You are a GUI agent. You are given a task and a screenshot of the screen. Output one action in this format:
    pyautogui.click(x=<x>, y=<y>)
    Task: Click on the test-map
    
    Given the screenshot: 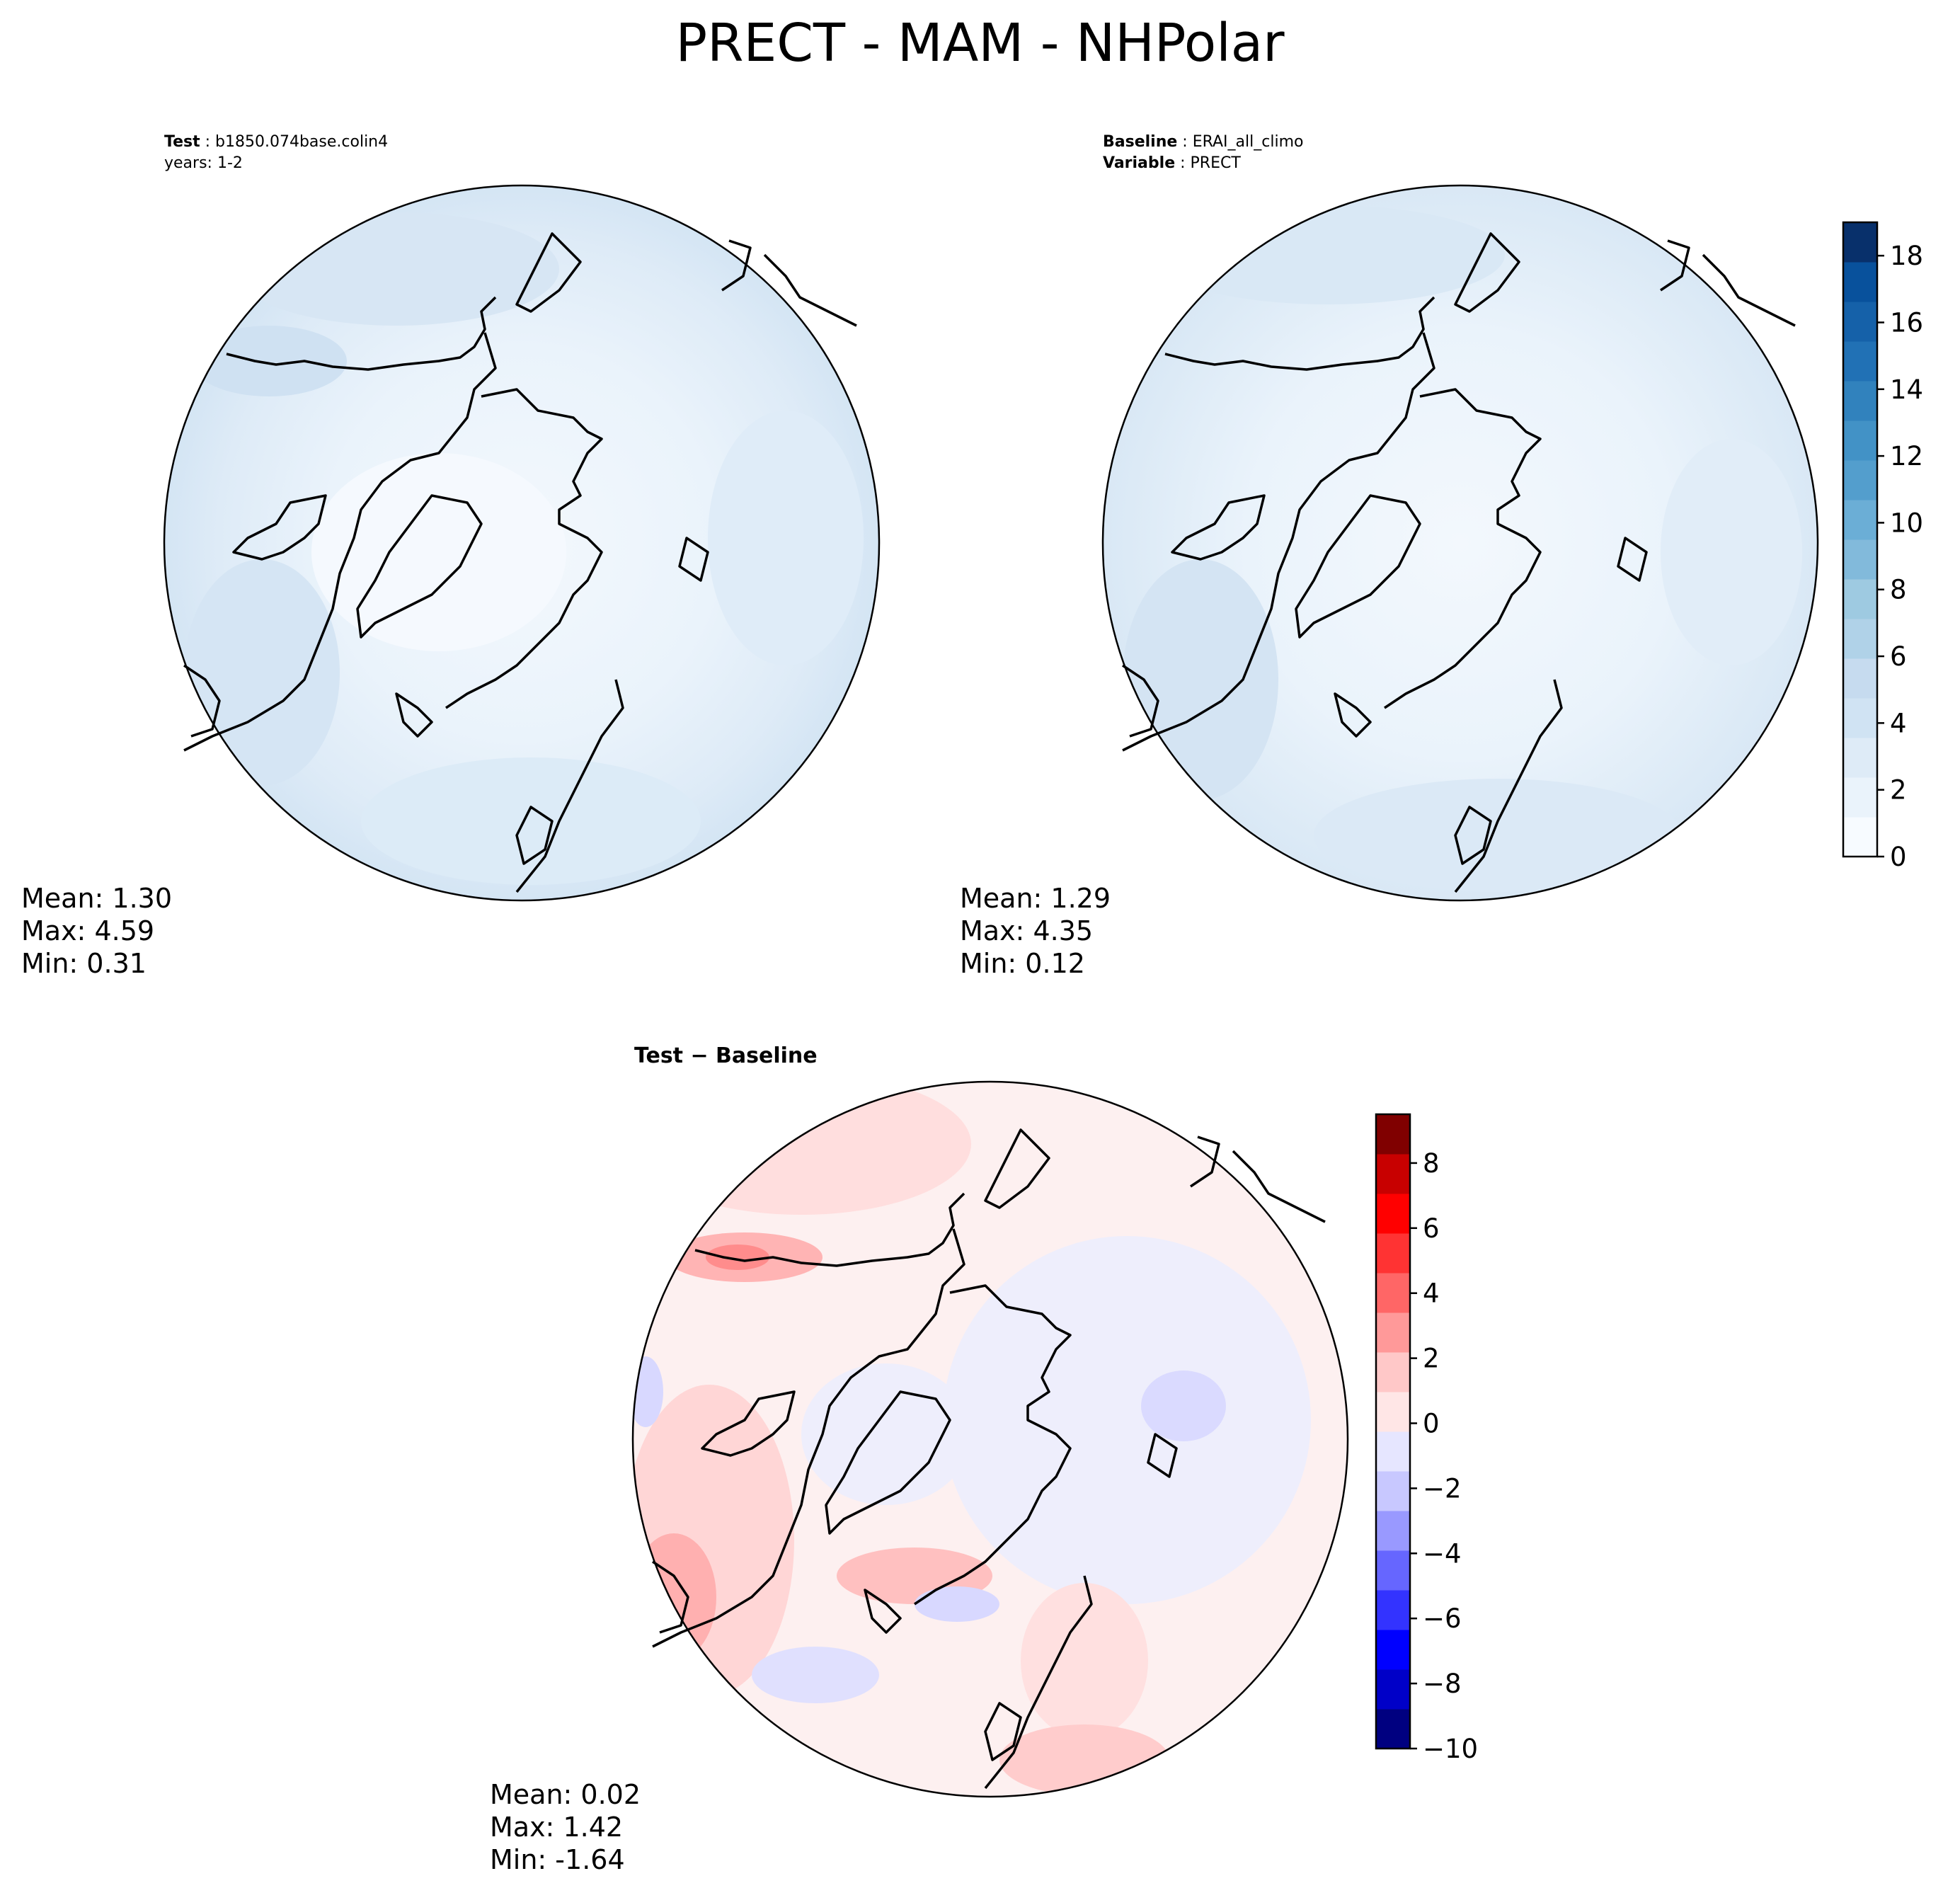 What is the action you would take?
    pyautogui.click(x=522, y=543)
    